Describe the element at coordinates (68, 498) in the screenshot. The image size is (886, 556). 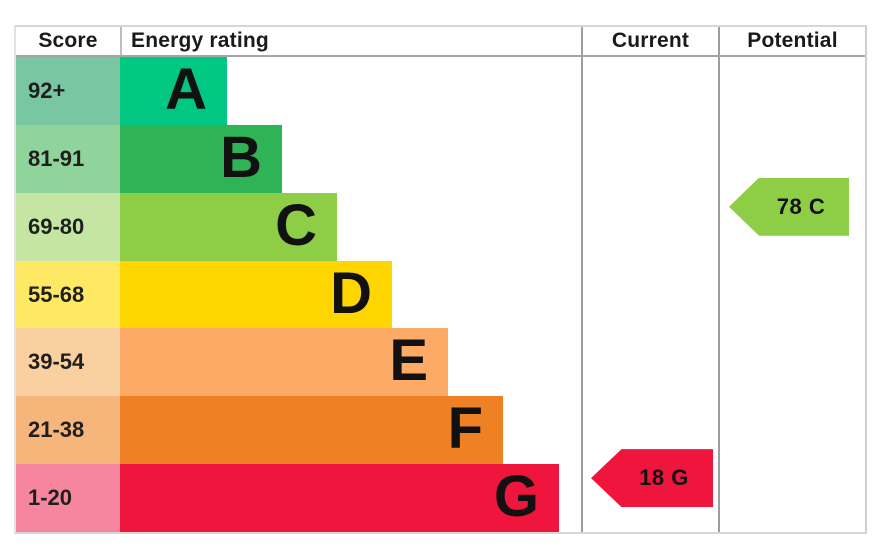
I see `score-range: 1-20` at that location.